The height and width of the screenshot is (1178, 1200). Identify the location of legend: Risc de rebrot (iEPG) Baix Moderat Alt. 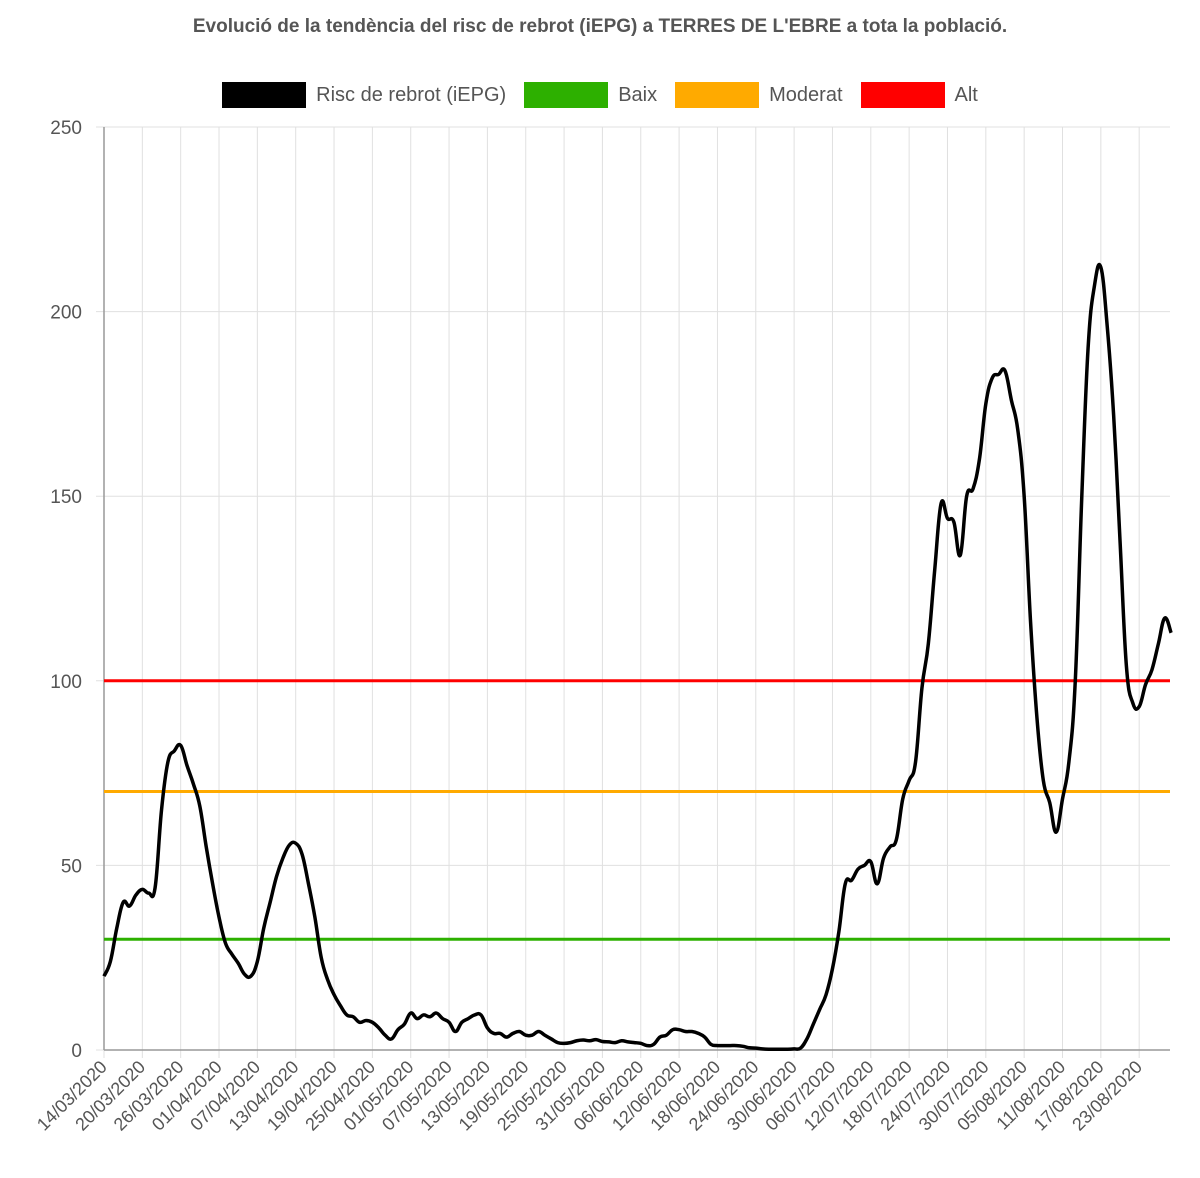
(600, 95).